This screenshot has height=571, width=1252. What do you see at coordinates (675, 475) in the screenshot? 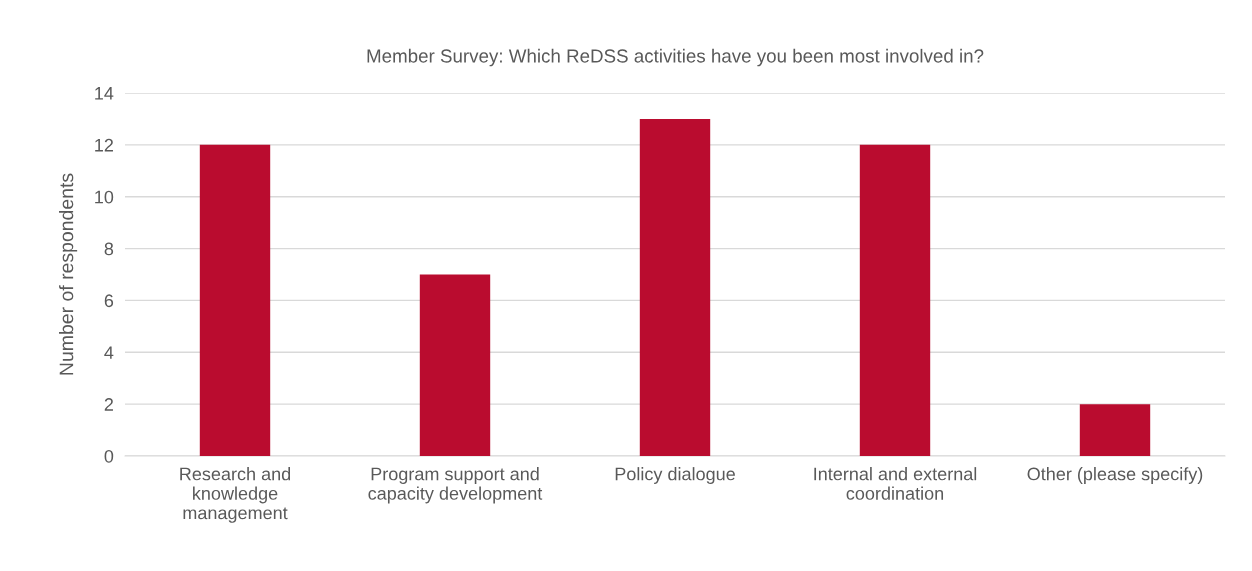
I see `x-tick-label: Policy dialogue` at bounding box center [675, 475].